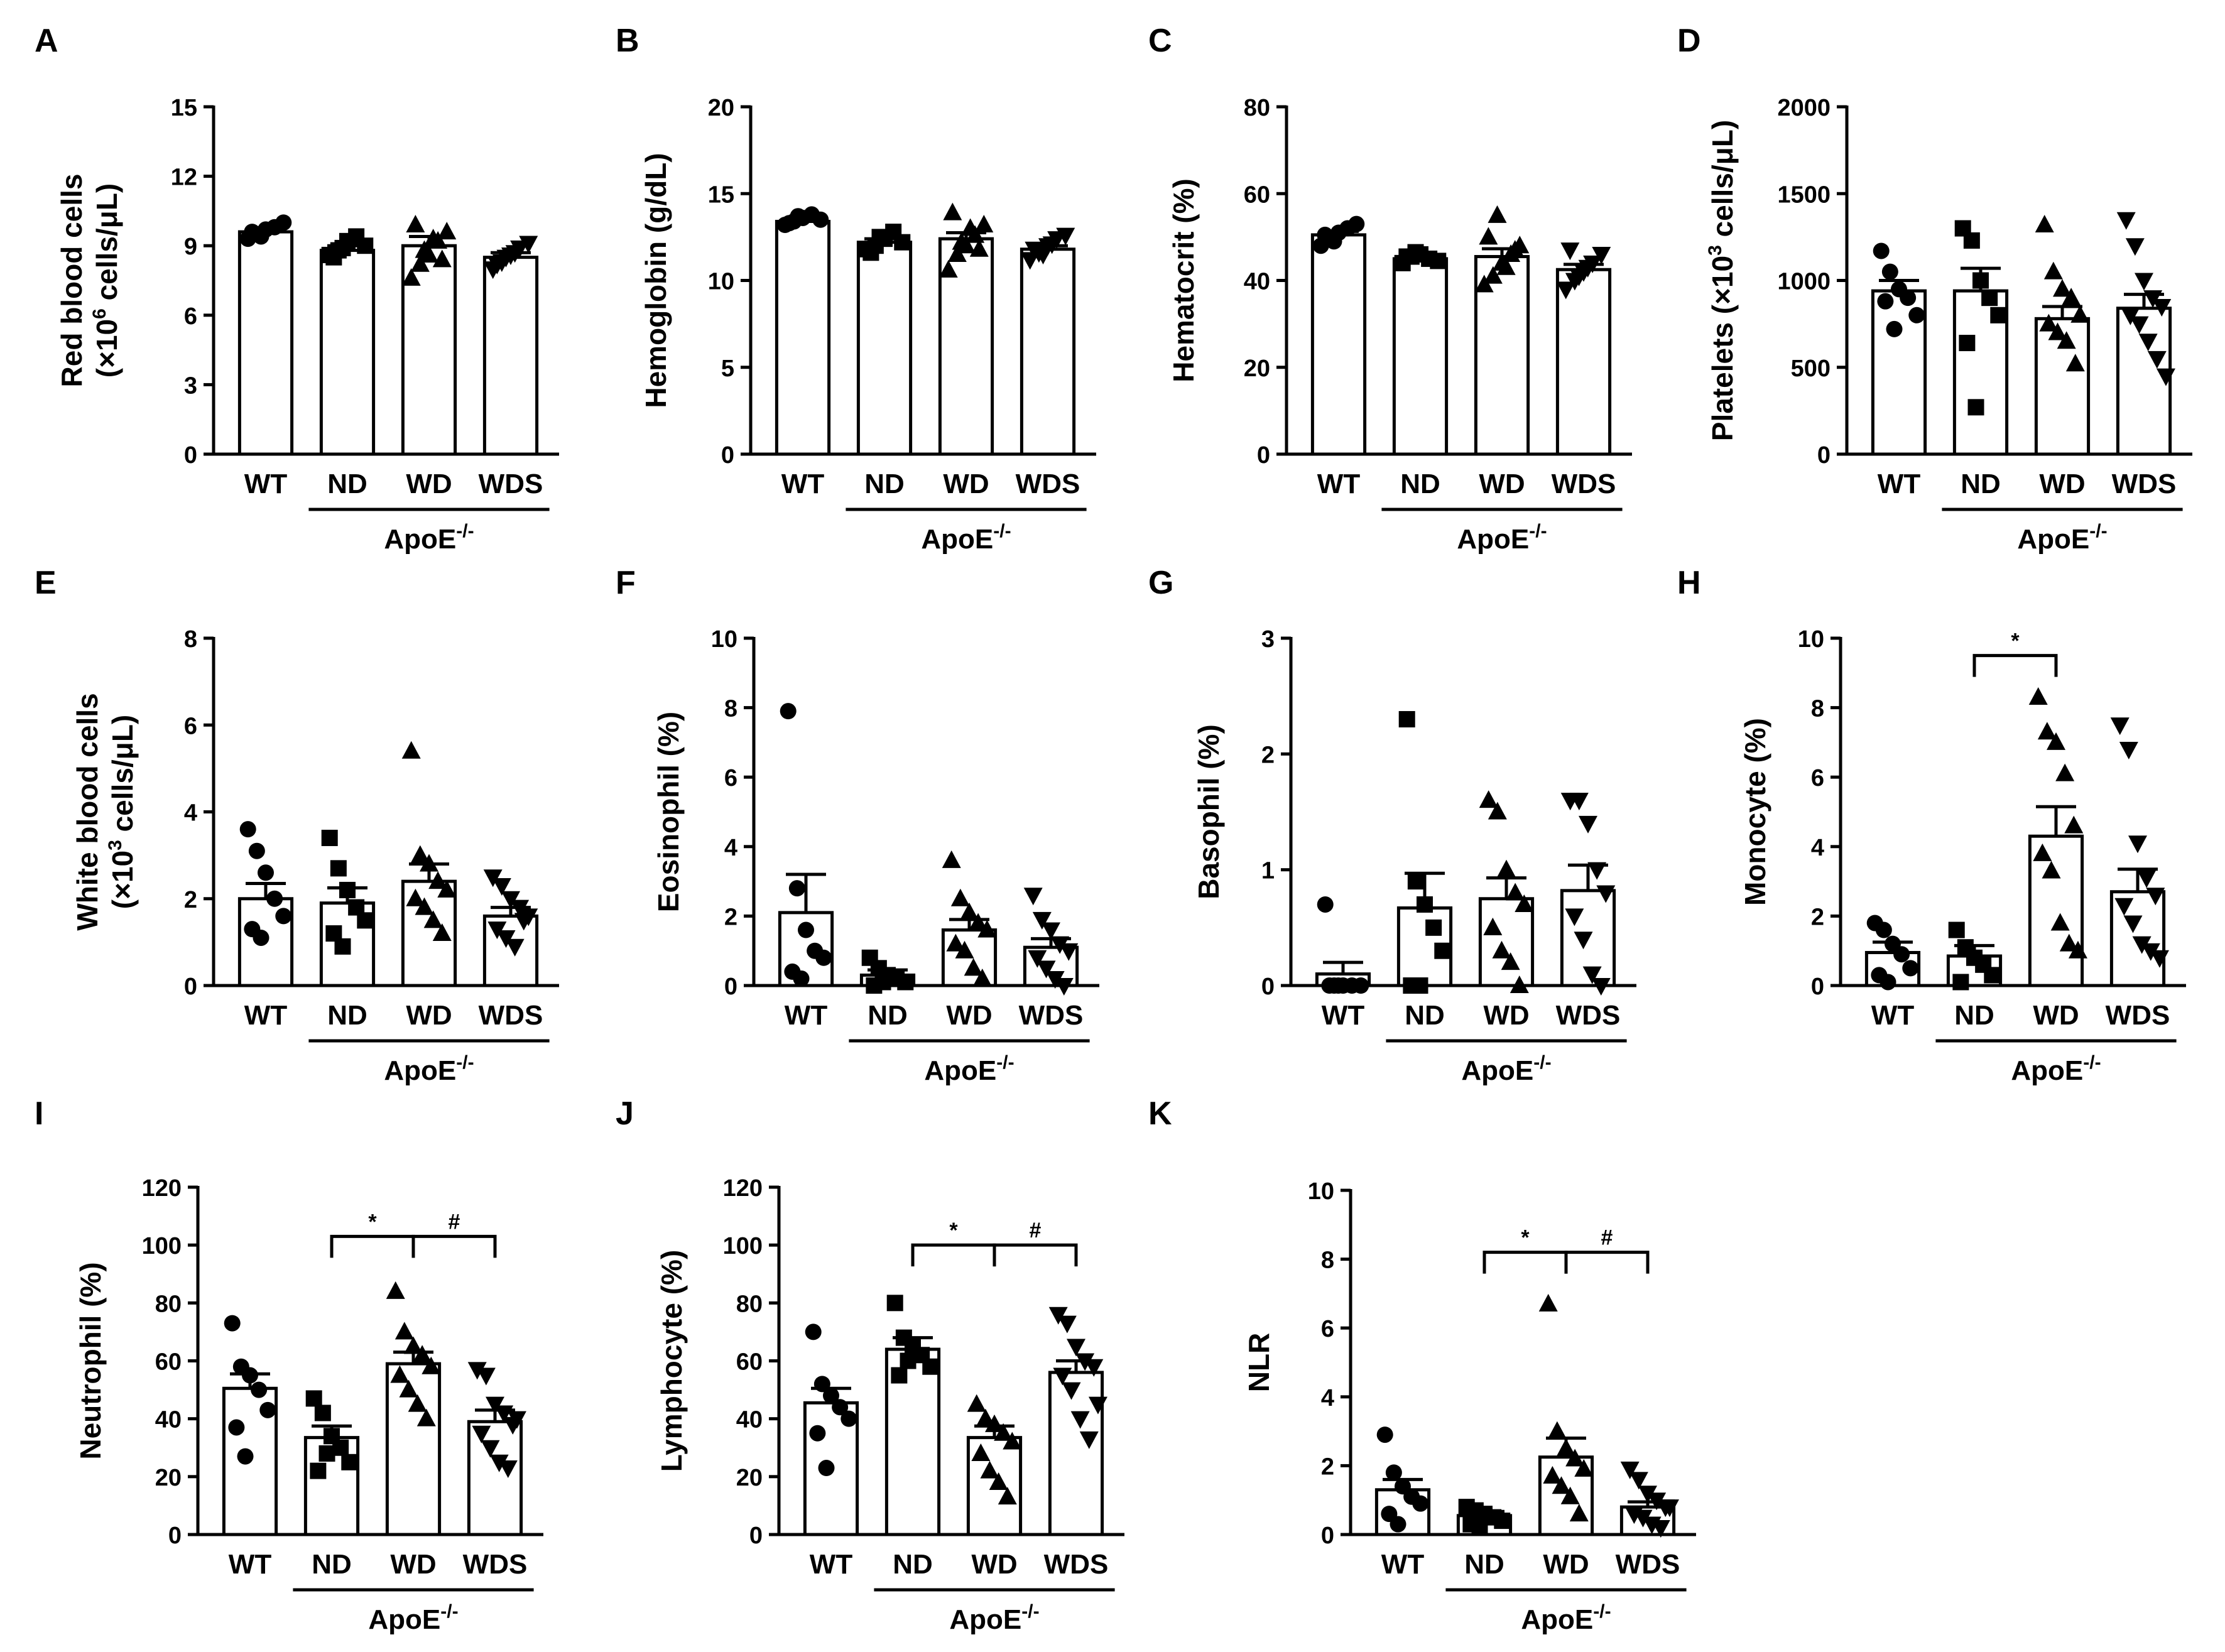 This screenshot has height=1652, width=2225. Describe the element at coordinates (46, 583) in the screenshot. I see `panel-letter: E` at that location.